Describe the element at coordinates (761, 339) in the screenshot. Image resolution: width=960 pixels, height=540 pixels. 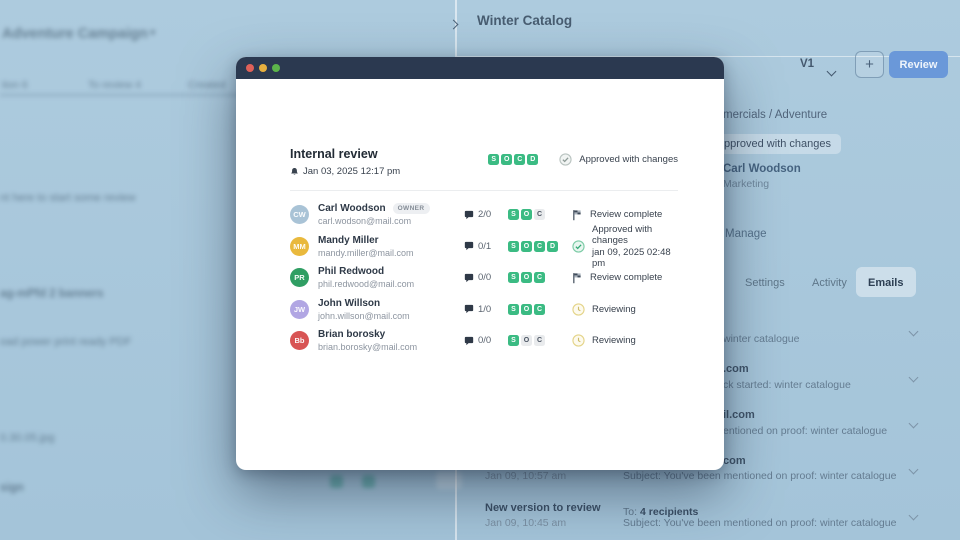
I see `email-subject: winter catalogue` at that location.